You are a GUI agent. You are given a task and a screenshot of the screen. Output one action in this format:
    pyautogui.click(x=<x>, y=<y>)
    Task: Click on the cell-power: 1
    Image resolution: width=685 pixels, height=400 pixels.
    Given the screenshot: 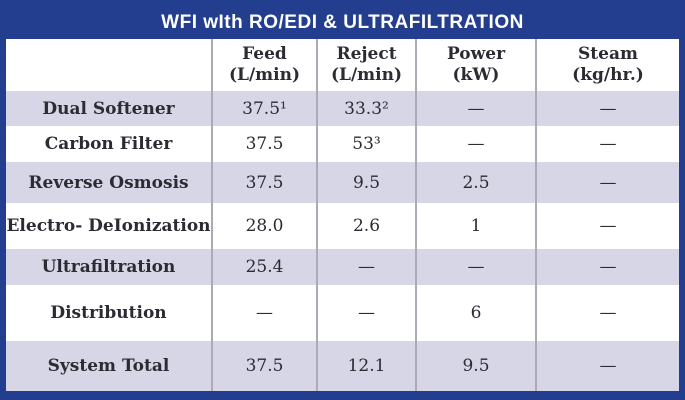 What is the action you would take?
    pyautogui.click(x=475, y=226)
    